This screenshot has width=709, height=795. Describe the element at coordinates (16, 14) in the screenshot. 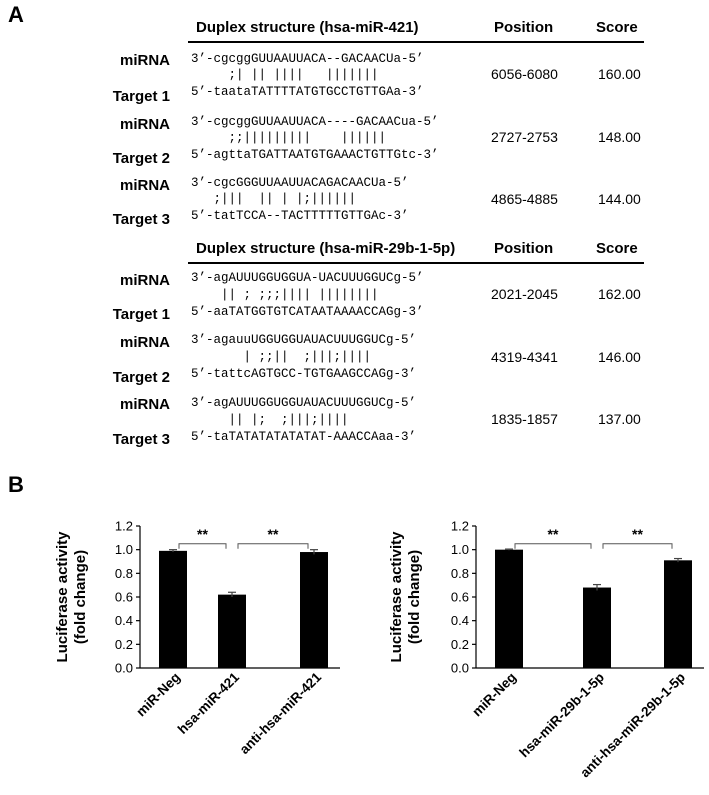

I see `panel-a-letter: A` at that location.